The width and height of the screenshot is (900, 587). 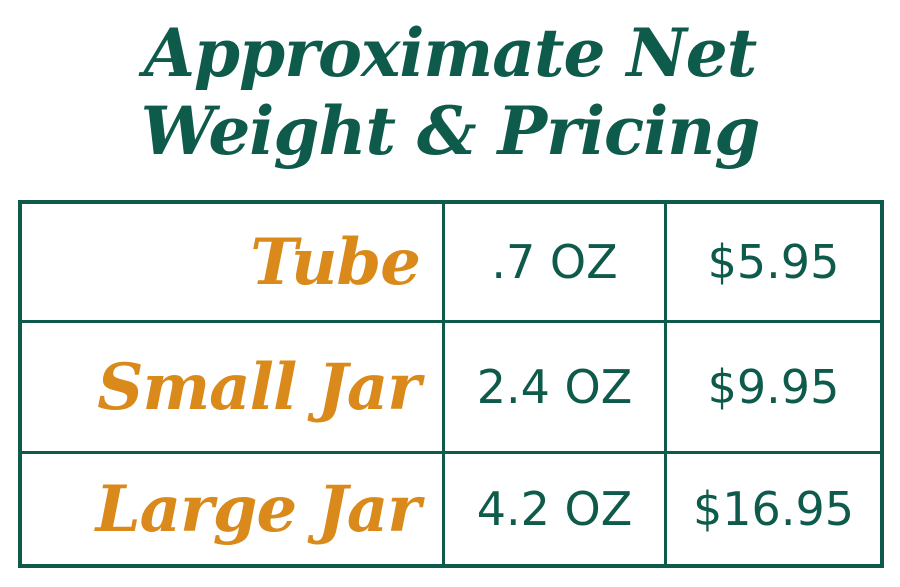 I want to click on product-price: $9.95, so click(x=773, y=388).